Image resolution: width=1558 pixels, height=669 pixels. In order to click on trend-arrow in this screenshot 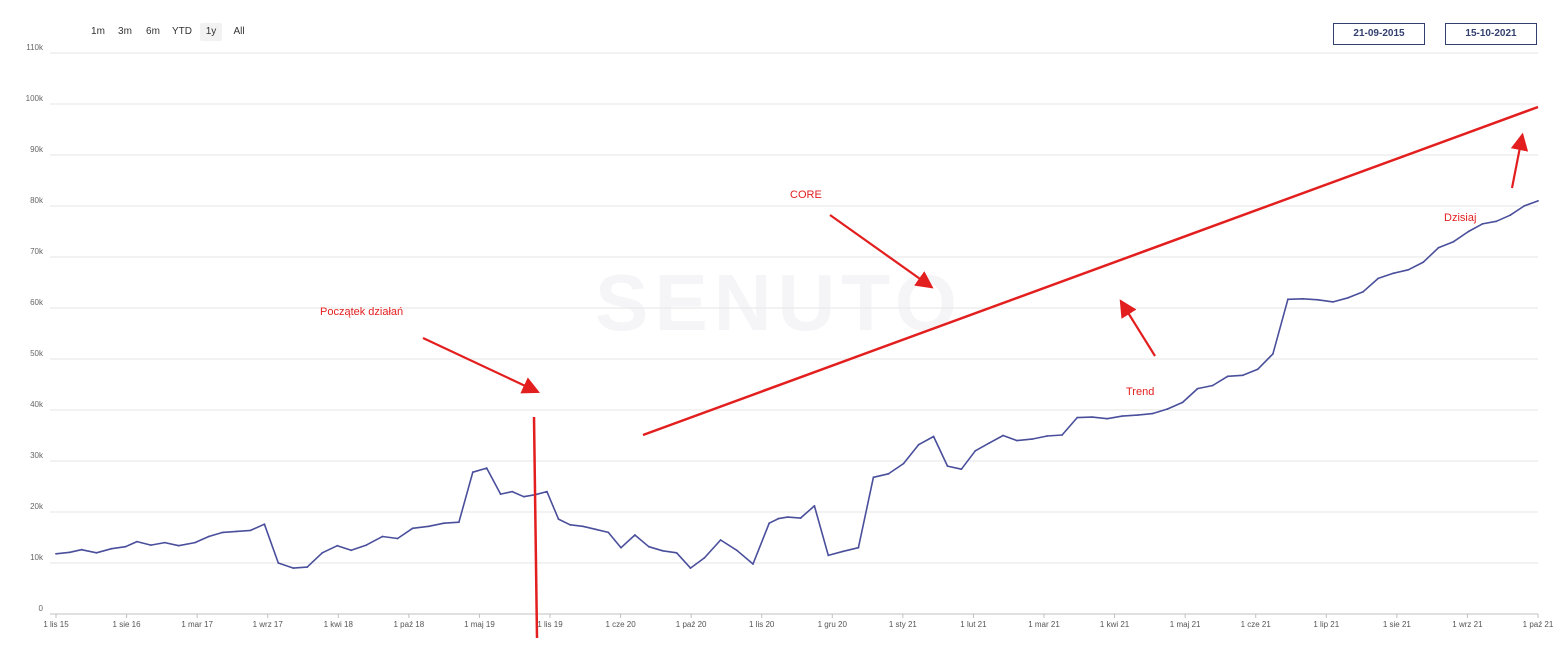, I will do `click(1137, 328)`.